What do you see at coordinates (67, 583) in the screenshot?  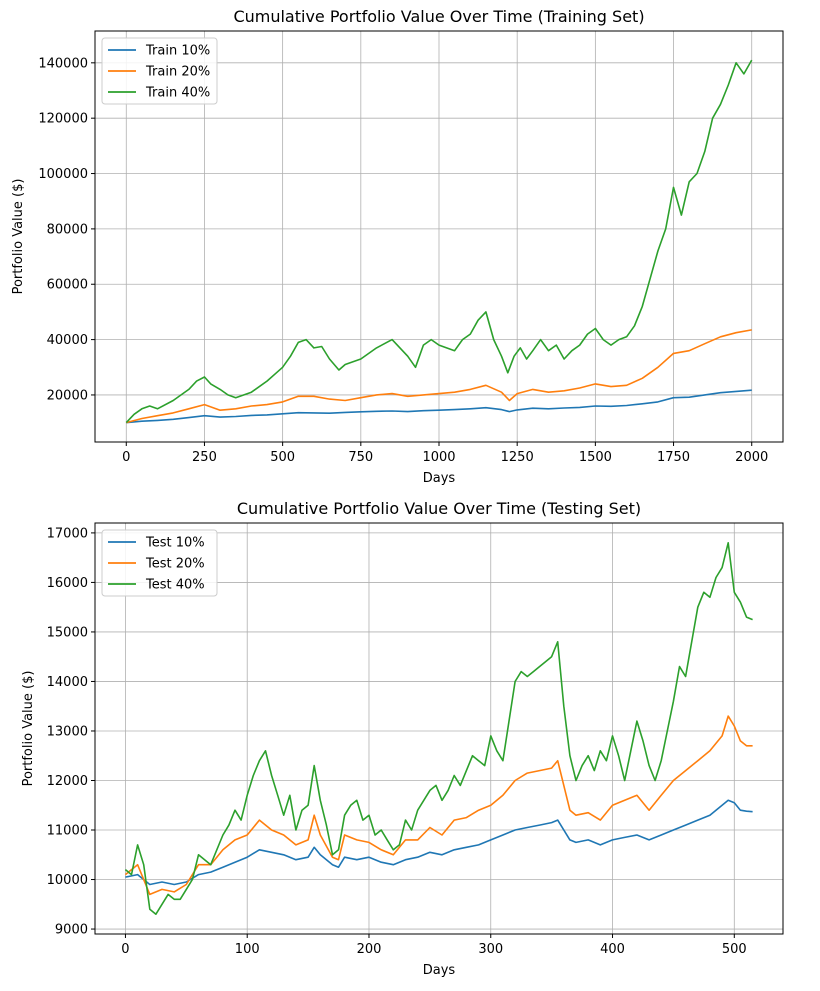 I see `y-tick-label: 16000` at bounding box center [67, 583].